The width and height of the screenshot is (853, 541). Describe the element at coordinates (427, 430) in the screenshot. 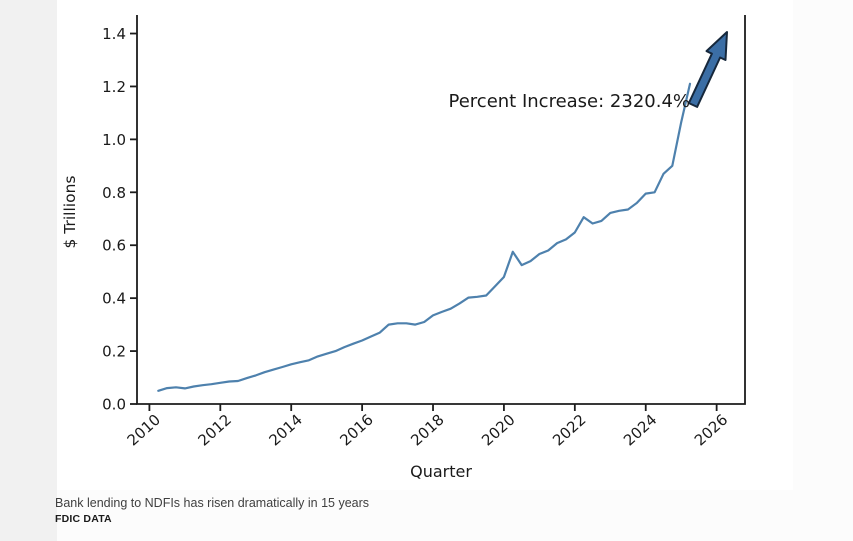

I see `x-tick-label: 2018` at that location.